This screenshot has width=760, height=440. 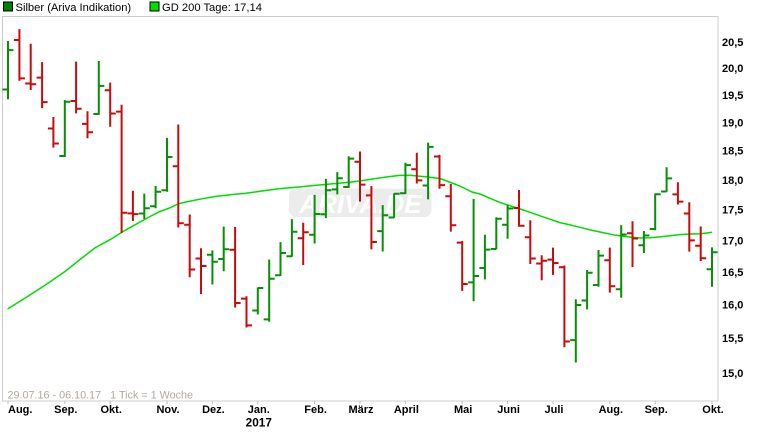 I want to click on svg-text: 20,5, so click(x=732, y=43).